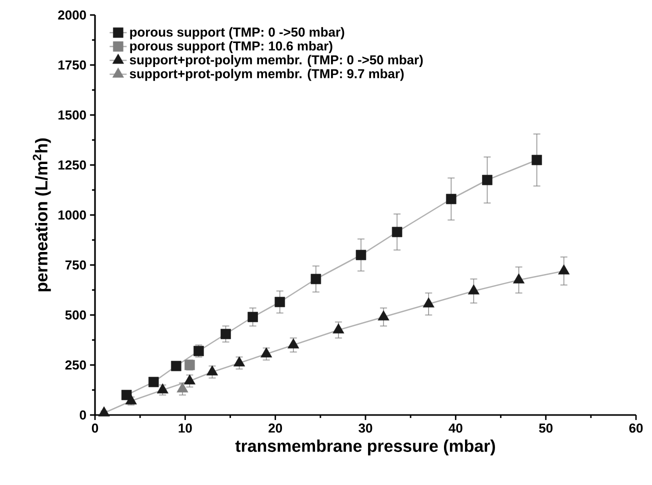  Describe the element at coordinates (41, 215) in the screenshot. I see `y-axis-title: permeation (L/m$^{2}$h)` at that location.